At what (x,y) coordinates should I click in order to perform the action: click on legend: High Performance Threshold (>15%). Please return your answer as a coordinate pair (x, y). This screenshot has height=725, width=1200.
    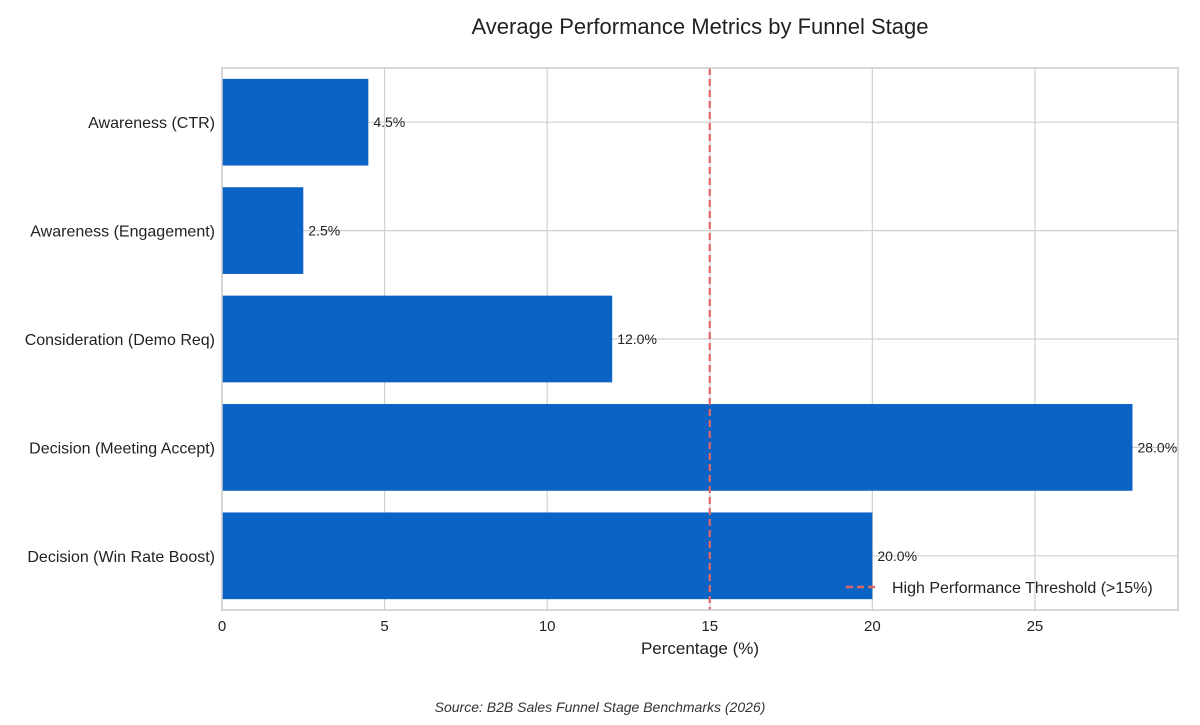
    Looking at the image, I should click on (999, 588).